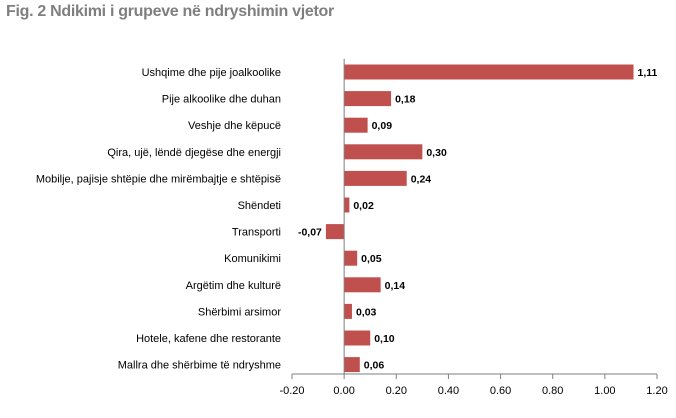 This screenshot has height=418, width=676. What do you see at coordinates (448, 391) in the screenshot?
I see `x-tick-label: 0.40` at bounding box center [448, 391].